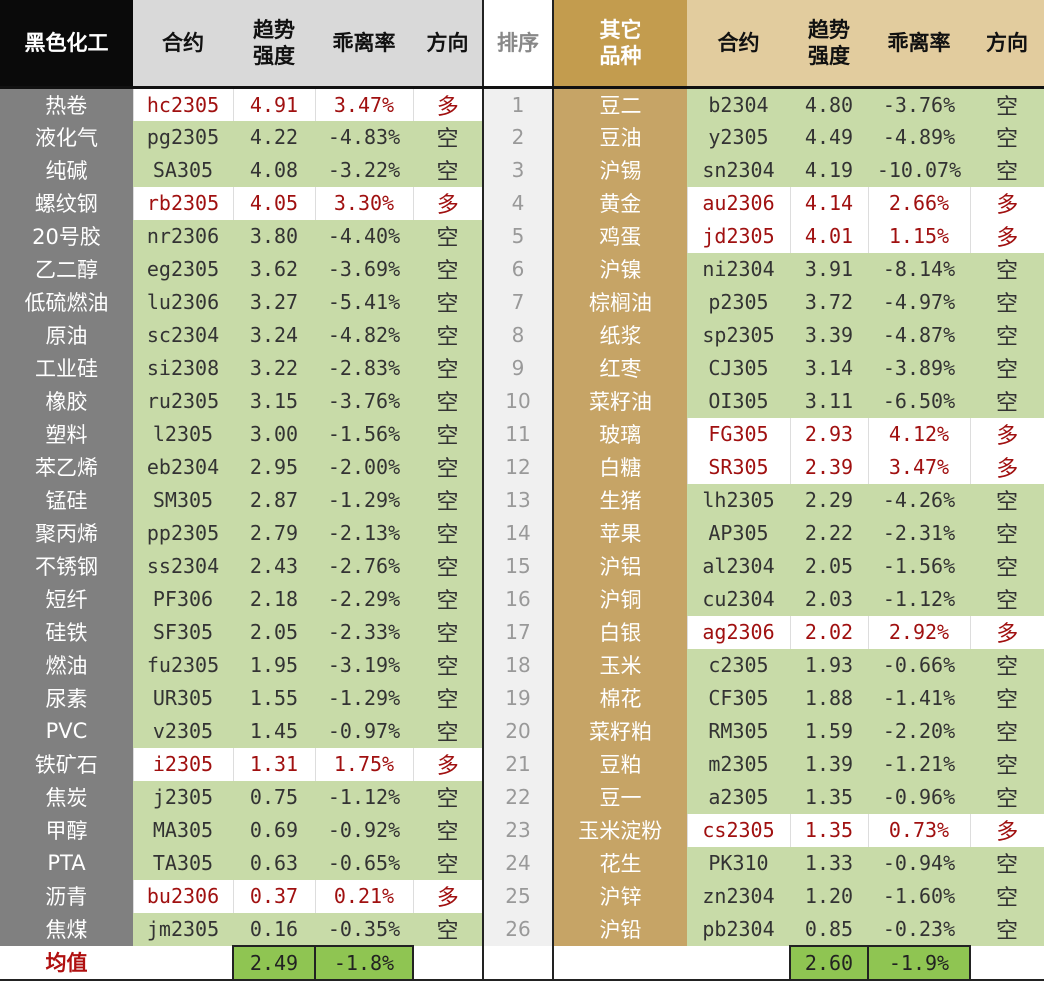 This screenshot has height=981, width=1044. I want to click on header-direction-right: 方向, so click(1007, 44).